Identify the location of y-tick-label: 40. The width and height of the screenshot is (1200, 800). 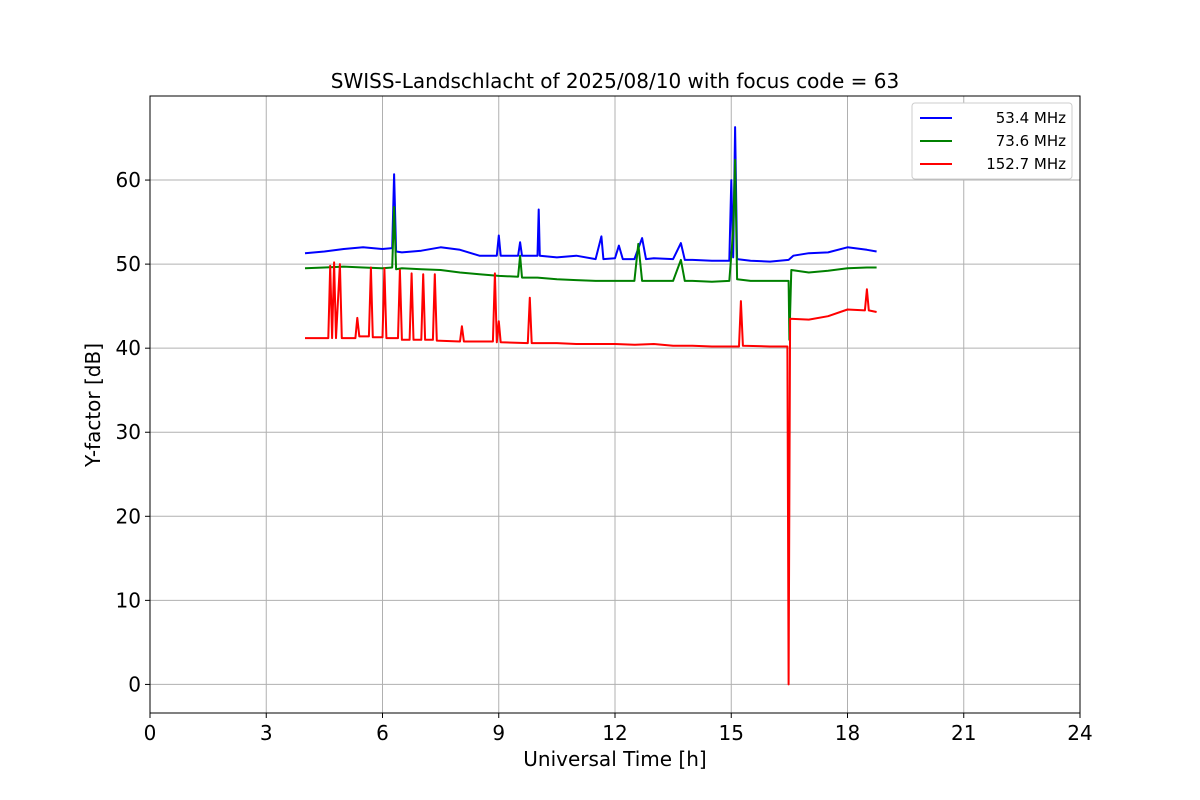
(128, 348).